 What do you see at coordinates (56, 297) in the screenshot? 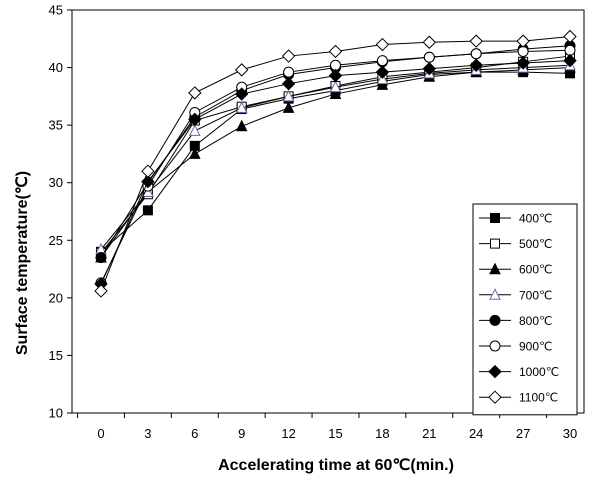
I see `y-tick-label: 20` at bounding box center [56, 297].